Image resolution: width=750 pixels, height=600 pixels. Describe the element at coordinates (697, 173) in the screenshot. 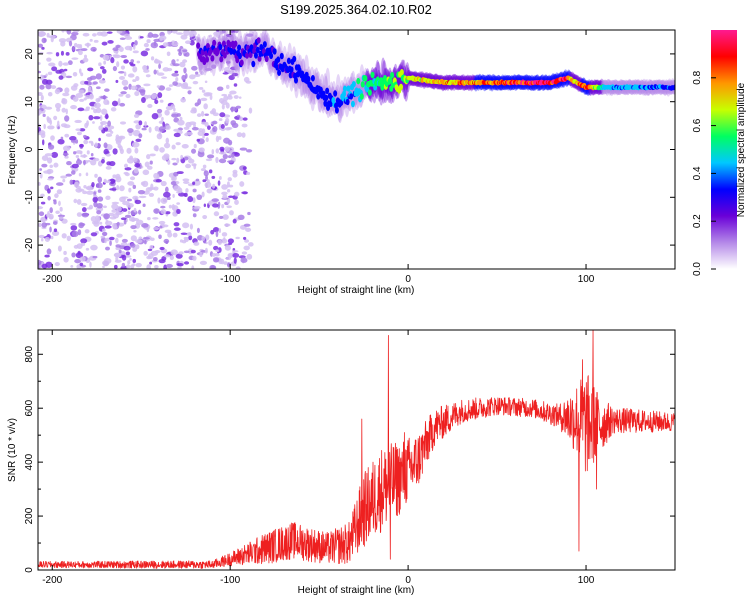

I see `colorbar-tick-label: 0.4` at that location.